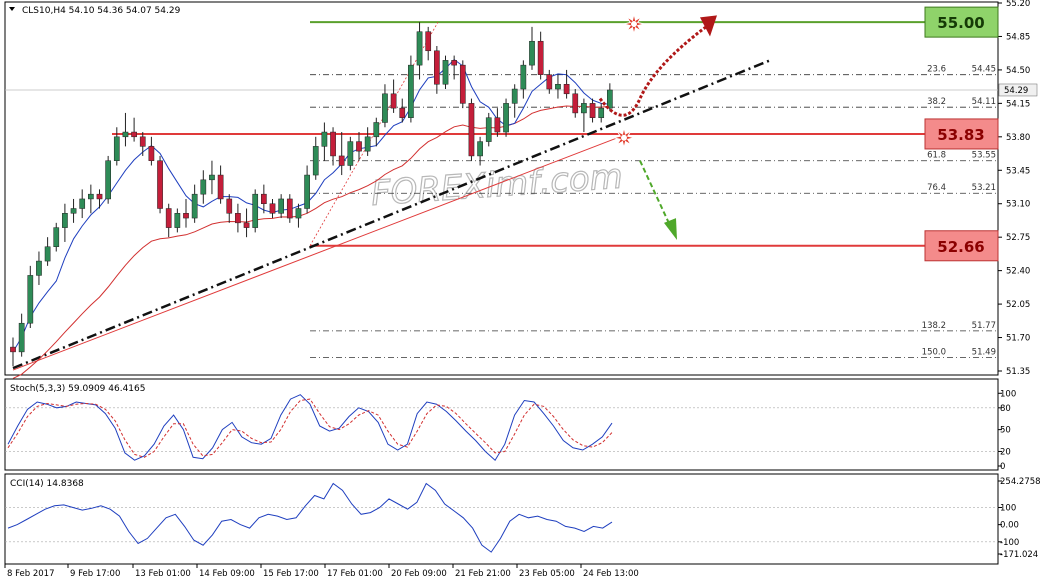  Describe the element at coordinates (1018, 138) in the screenshot. I see `price-axis-label: 53.80` at that location.